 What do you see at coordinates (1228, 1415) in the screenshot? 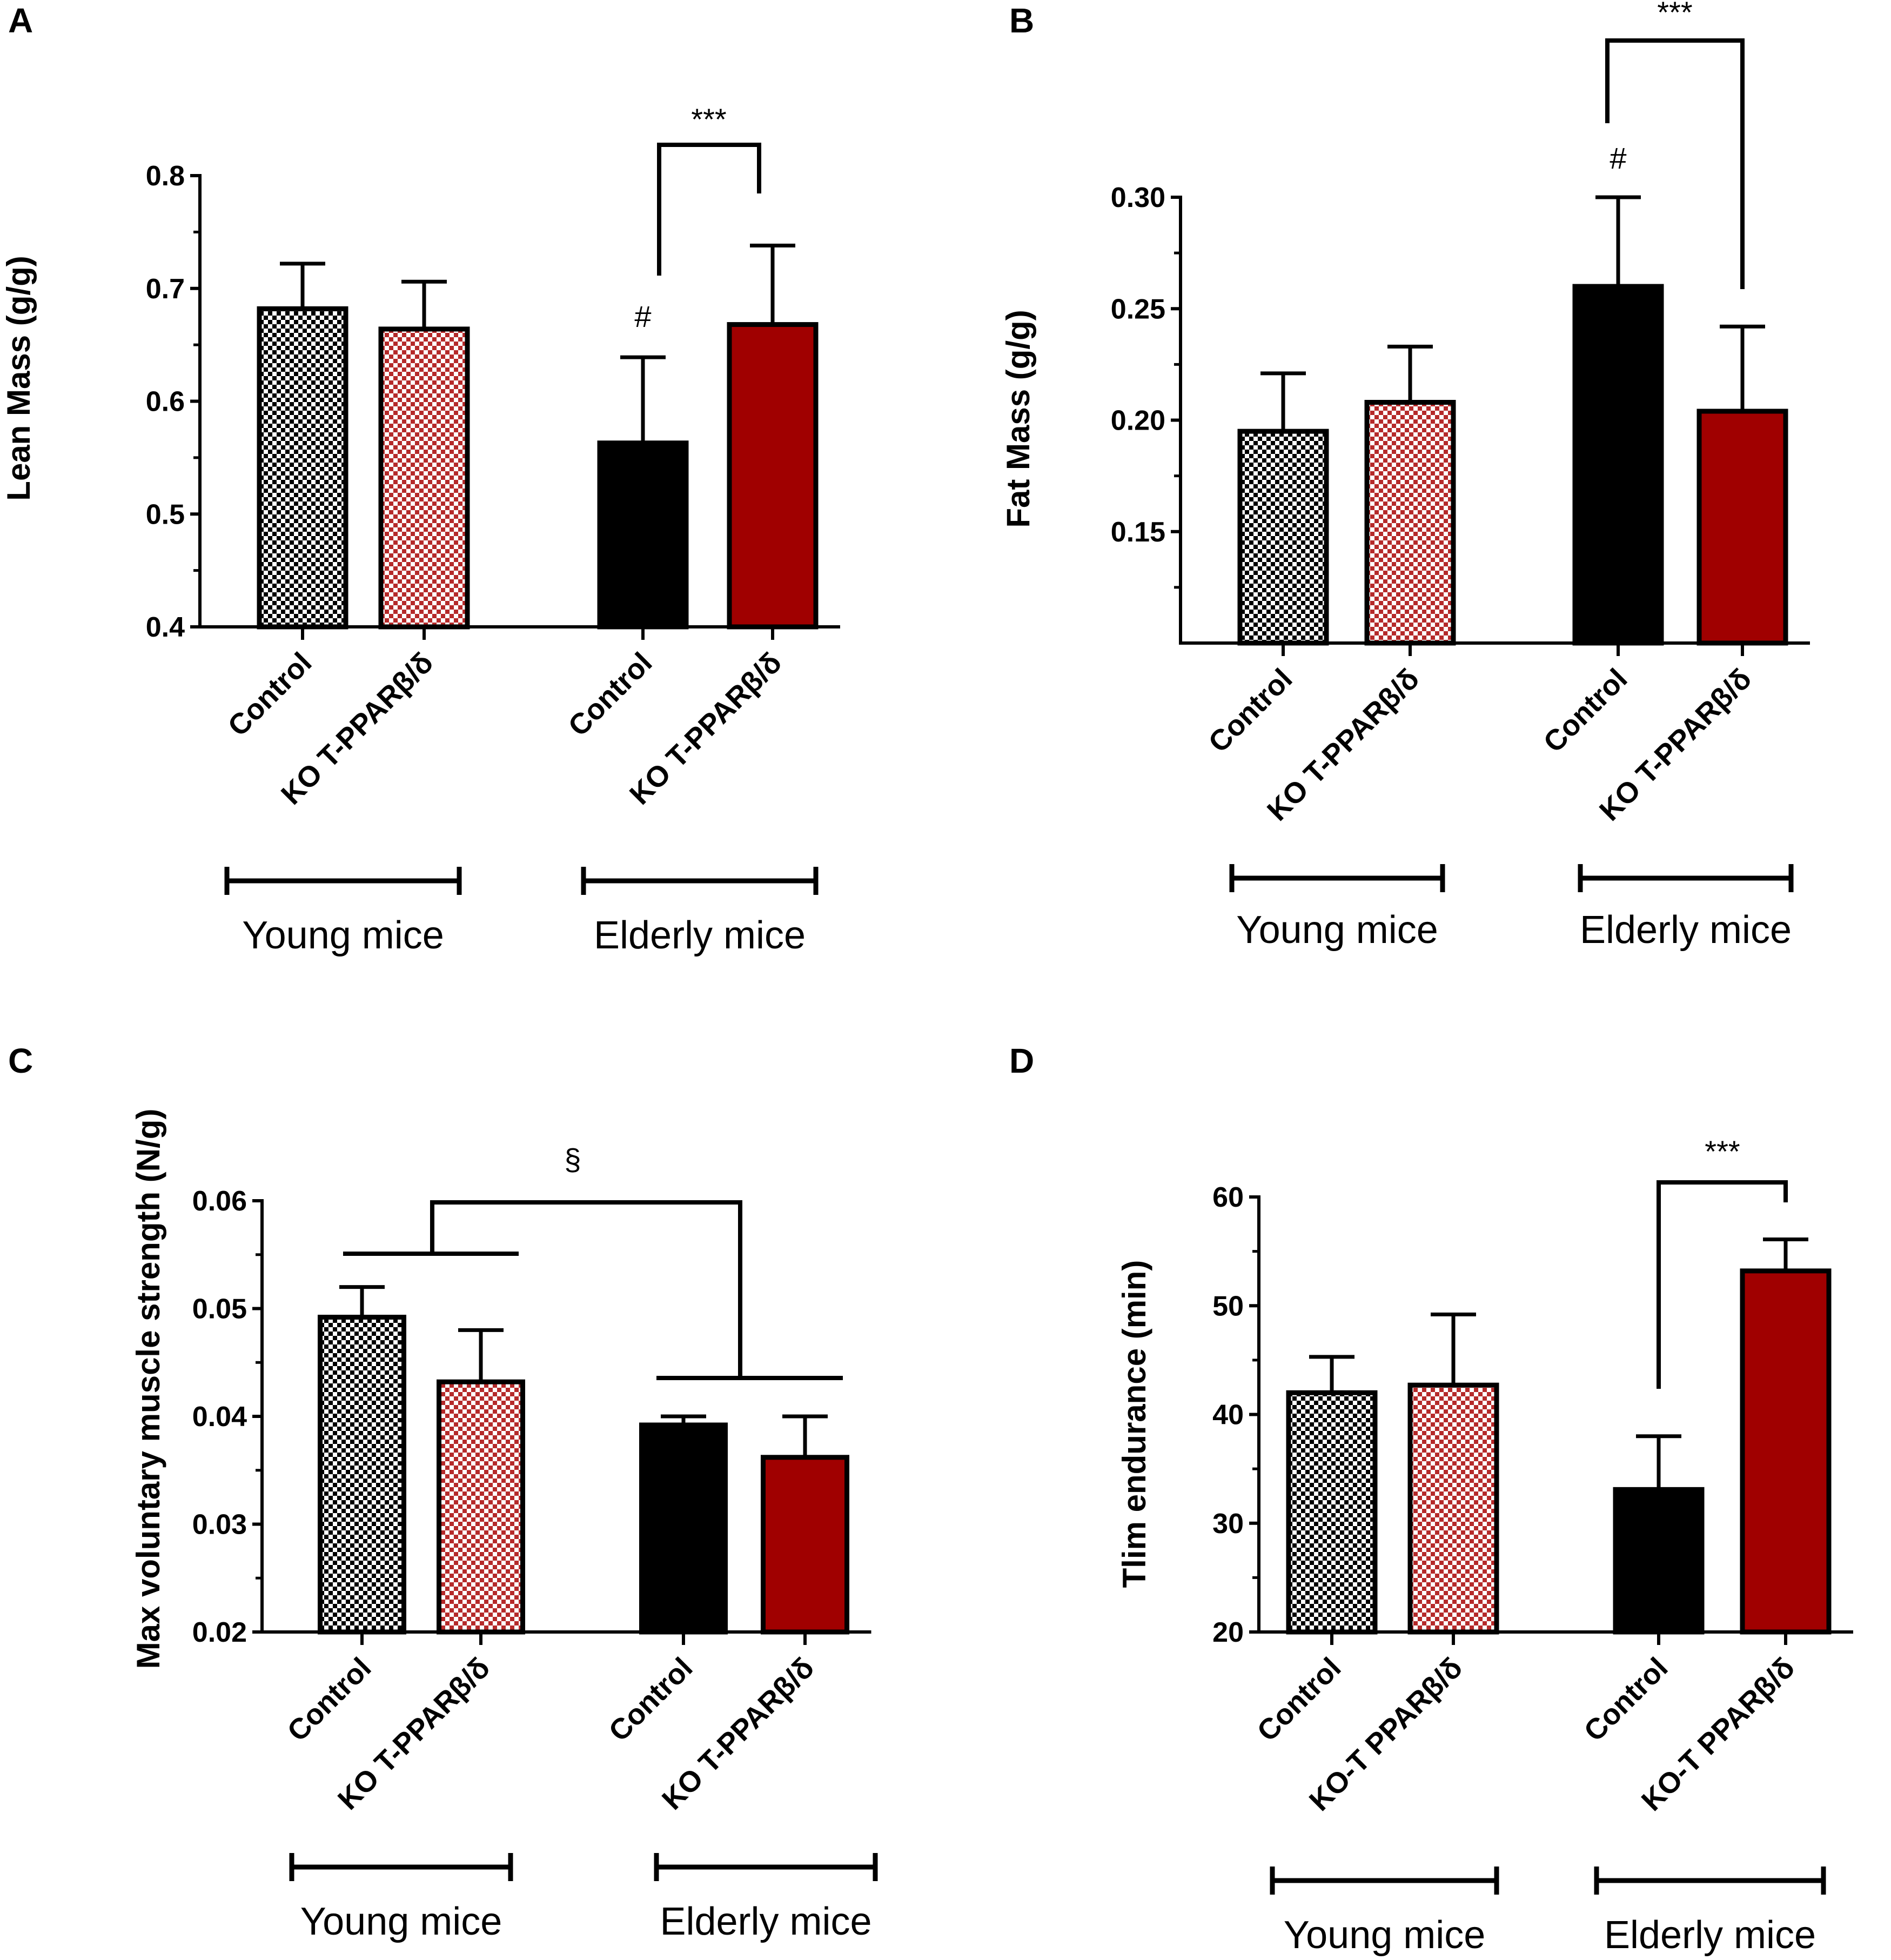
I see `y-tick-label: 40` at bounding box center [1228, 1415].